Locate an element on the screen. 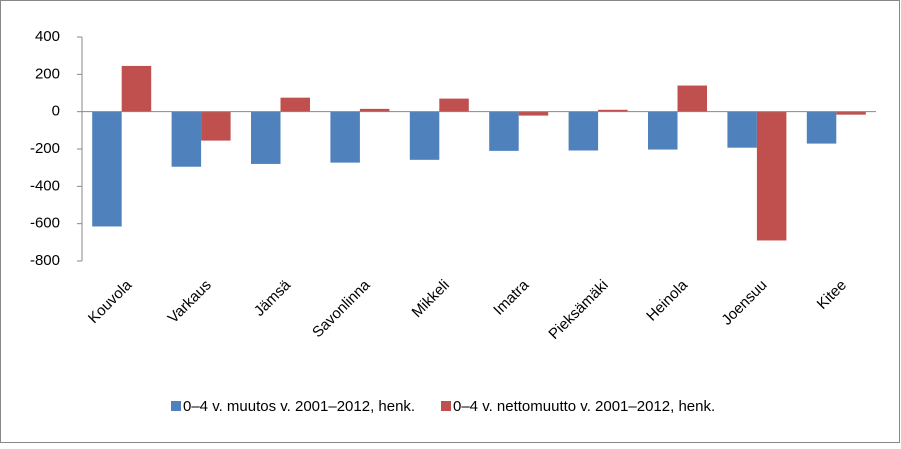  y-tick-label: 200 is located at coordinates (47, 73).